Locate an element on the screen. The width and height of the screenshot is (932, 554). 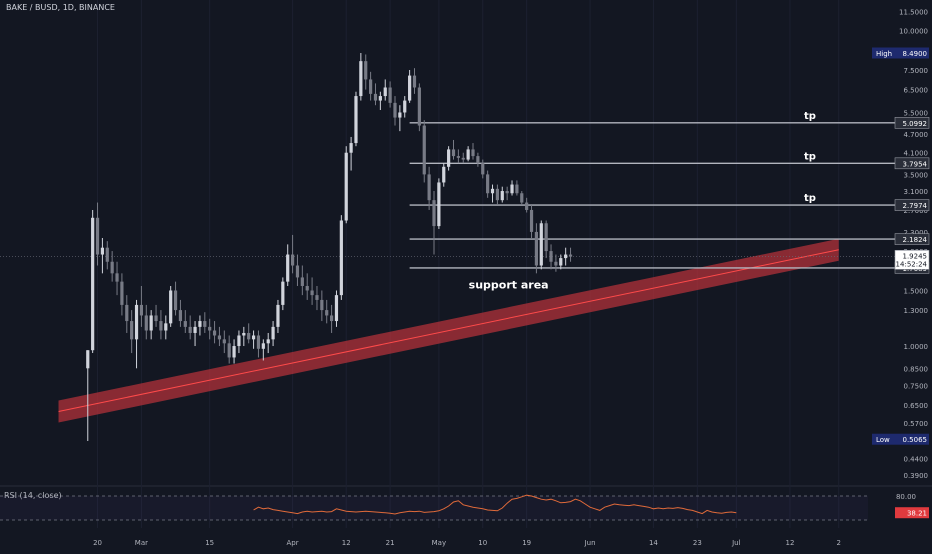
time-tick-label: 2 is located at coordinates (839, 543).